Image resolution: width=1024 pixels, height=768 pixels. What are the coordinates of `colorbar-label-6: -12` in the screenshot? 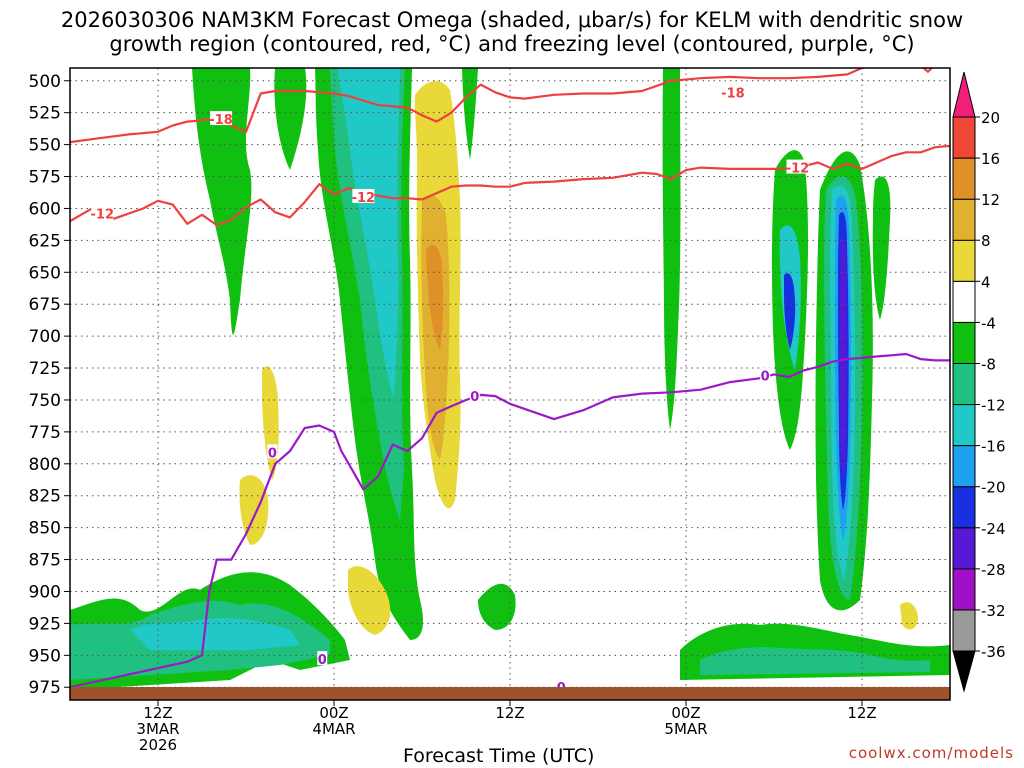 It's located at (993, 406).